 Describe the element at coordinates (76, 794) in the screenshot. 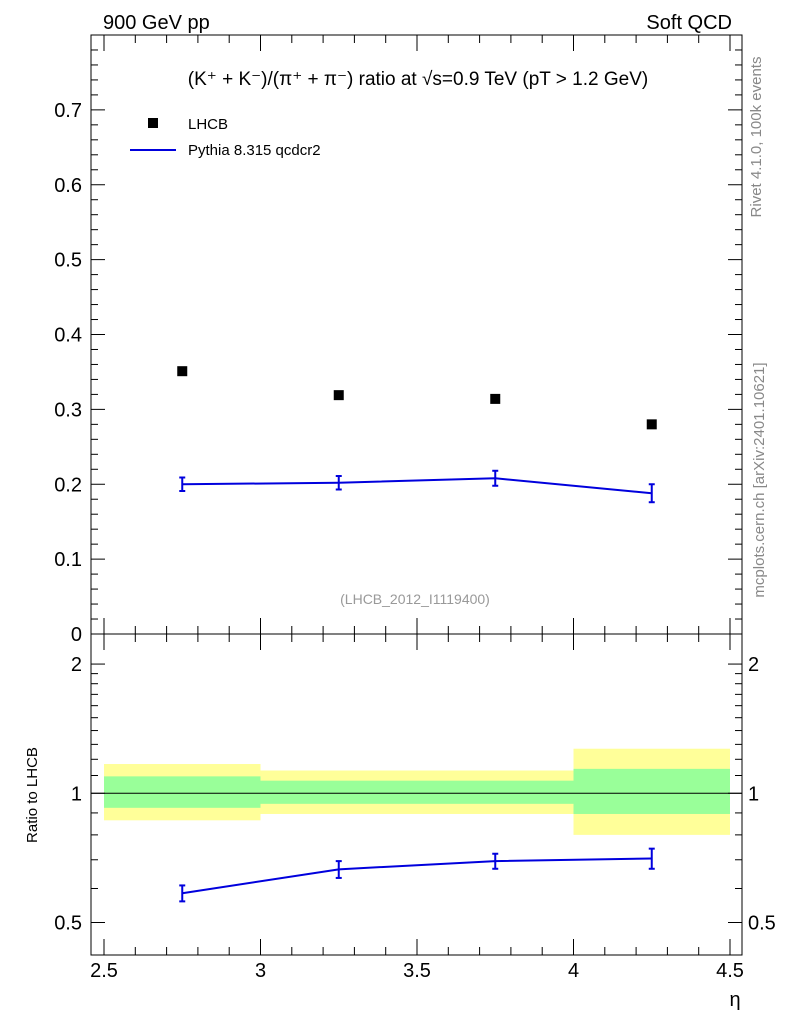

I see `ratio-tick-label-left-1: 1` at that location.